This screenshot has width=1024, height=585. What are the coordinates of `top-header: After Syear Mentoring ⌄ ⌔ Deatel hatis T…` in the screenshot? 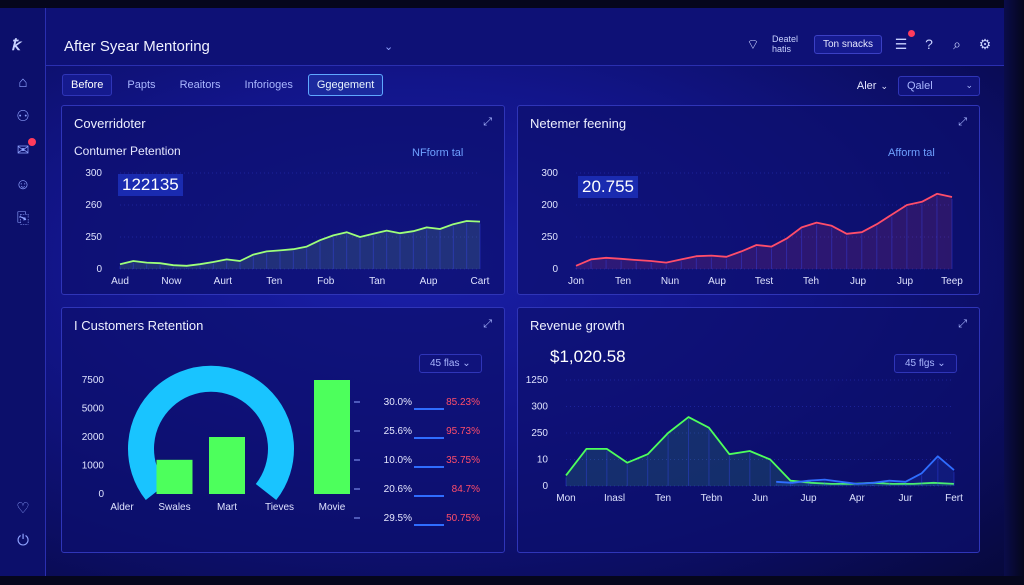 It's located at (525, 37).